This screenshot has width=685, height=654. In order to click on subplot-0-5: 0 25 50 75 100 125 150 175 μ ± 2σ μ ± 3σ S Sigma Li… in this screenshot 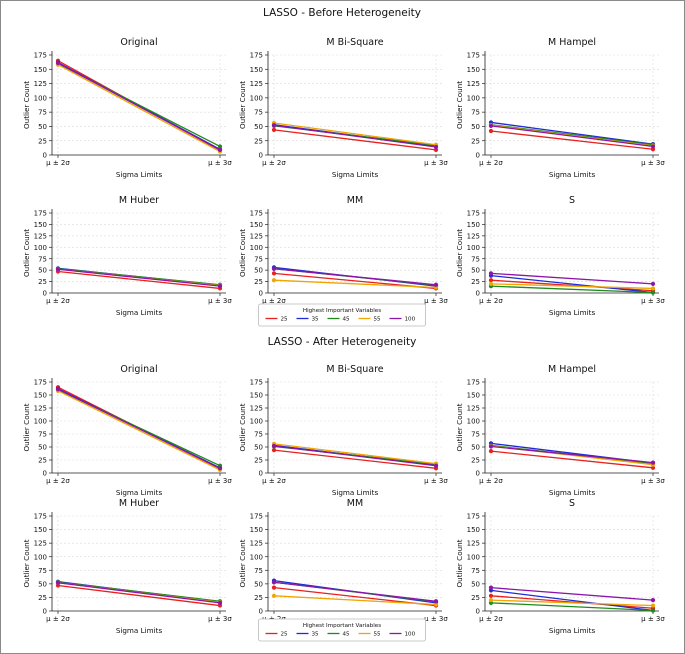, I will do `click(560, 256)`.